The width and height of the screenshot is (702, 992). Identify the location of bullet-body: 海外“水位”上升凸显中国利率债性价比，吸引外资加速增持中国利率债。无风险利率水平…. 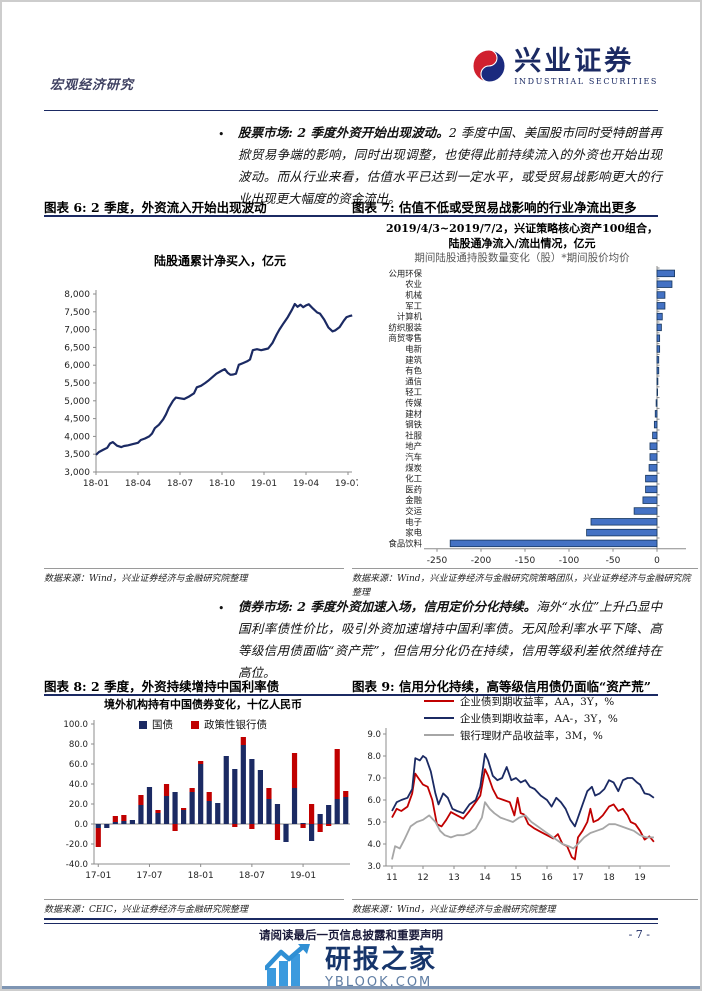
(450, 639).